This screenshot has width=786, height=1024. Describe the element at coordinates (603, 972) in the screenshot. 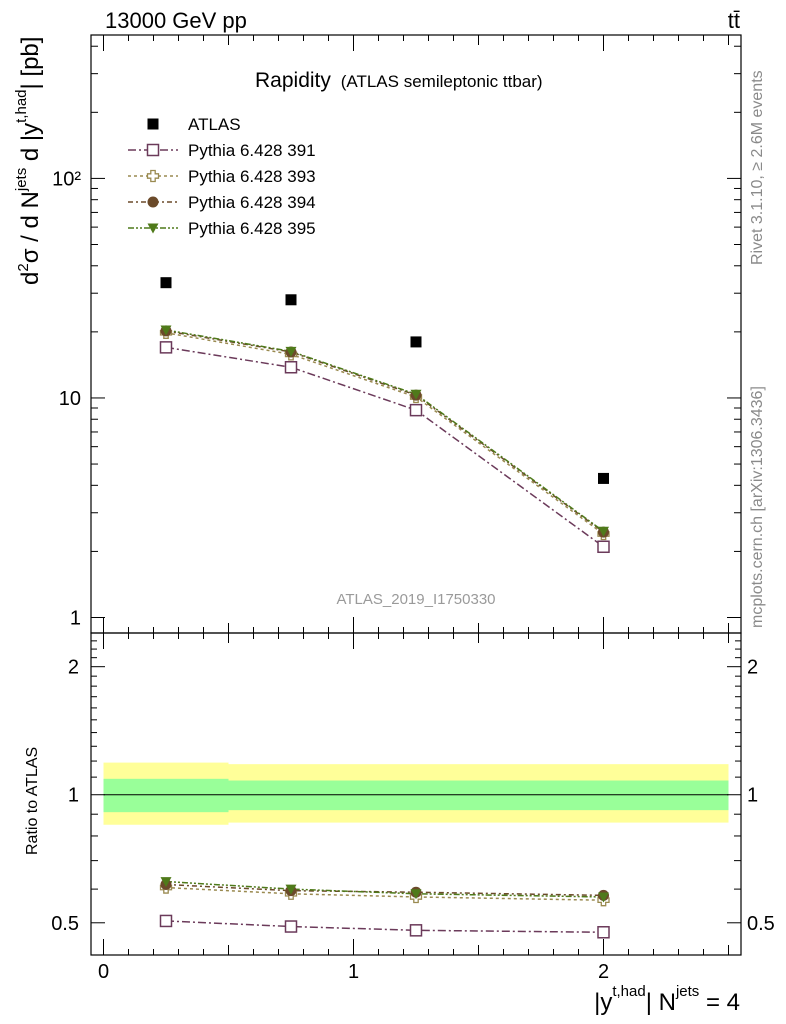

I see `x-tick-label: 2` at that location.